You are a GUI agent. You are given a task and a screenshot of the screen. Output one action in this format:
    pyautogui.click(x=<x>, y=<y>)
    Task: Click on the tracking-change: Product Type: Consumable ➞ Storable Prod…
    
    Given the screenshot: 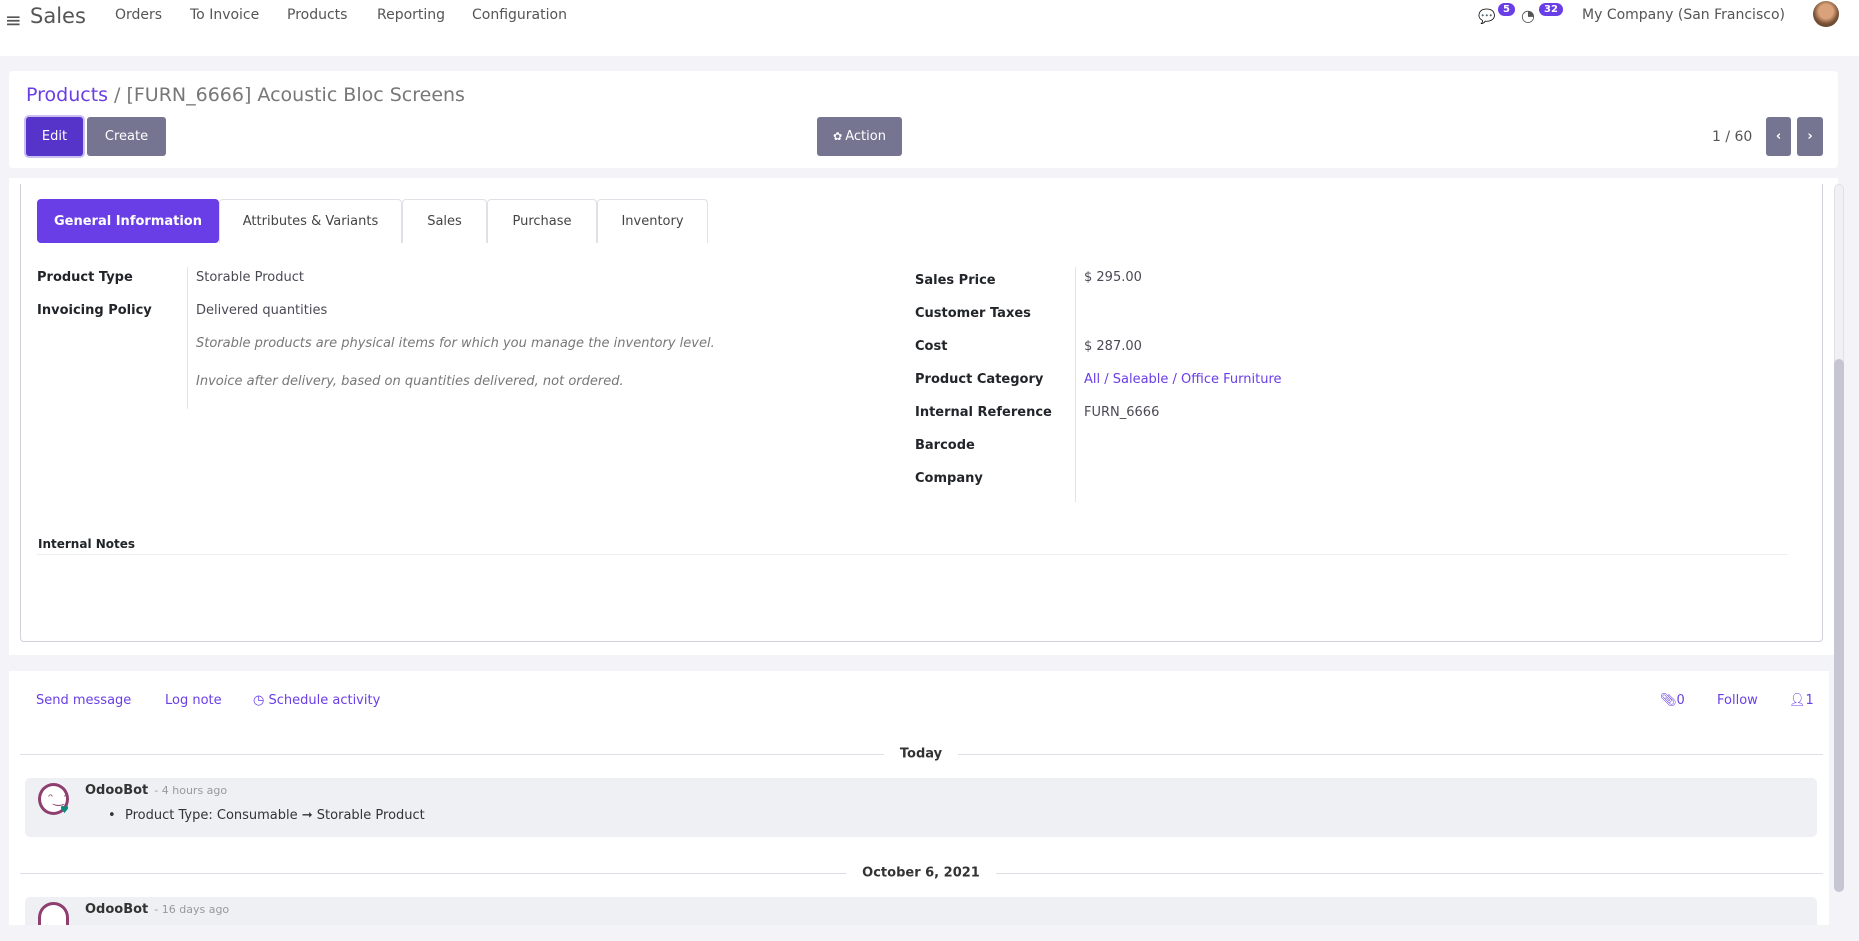 What is the action you would take?
    pyautogui.click(x=275, y=815)
    